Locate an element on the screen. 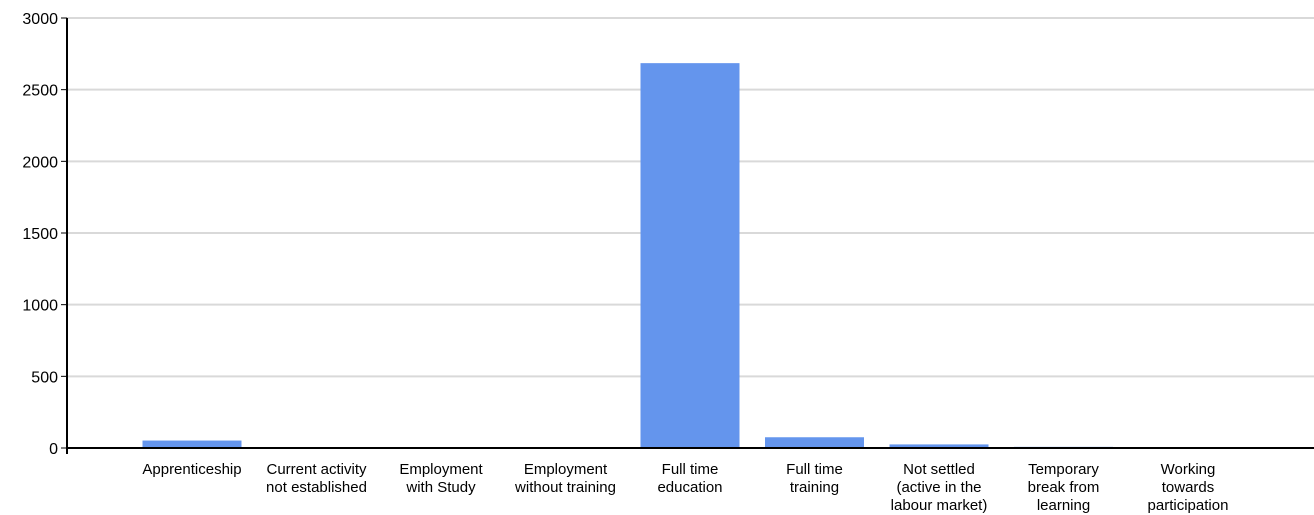 Image resolution: width=1314 pixels, height=515 pixels. y-tick-label: 1500 is located at coordinates (40, 234).